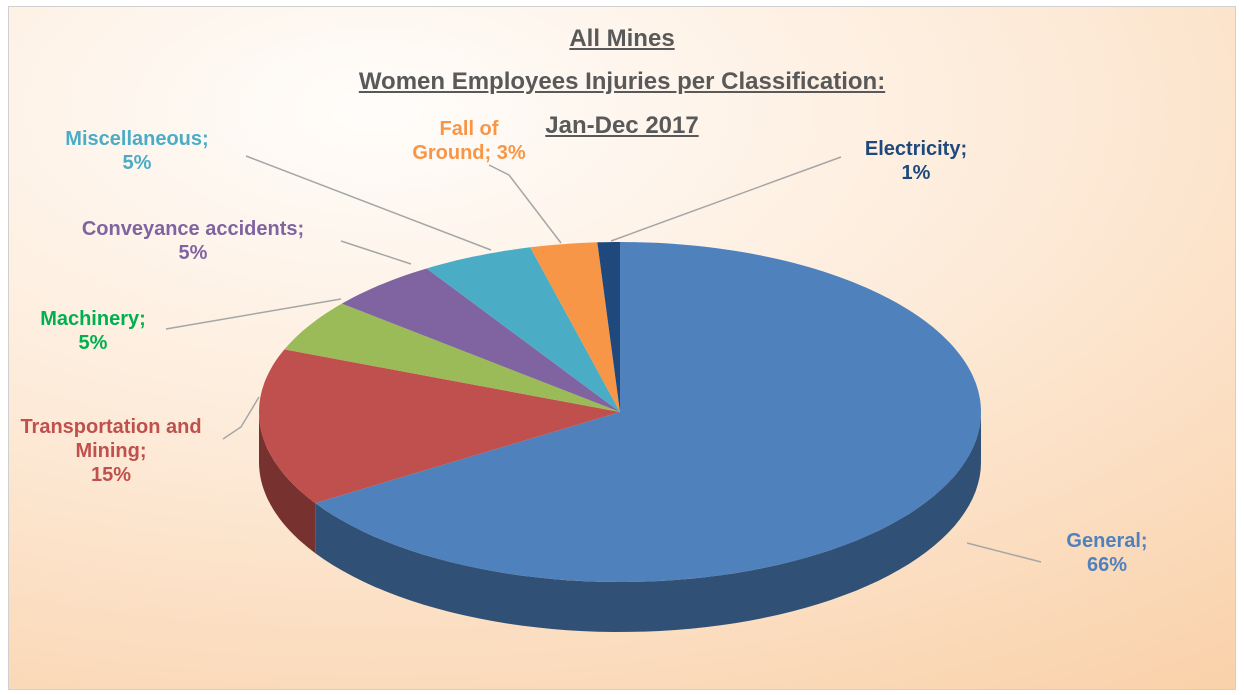  I want to click on data-label: Electricity; 1%, so click(916, 161).